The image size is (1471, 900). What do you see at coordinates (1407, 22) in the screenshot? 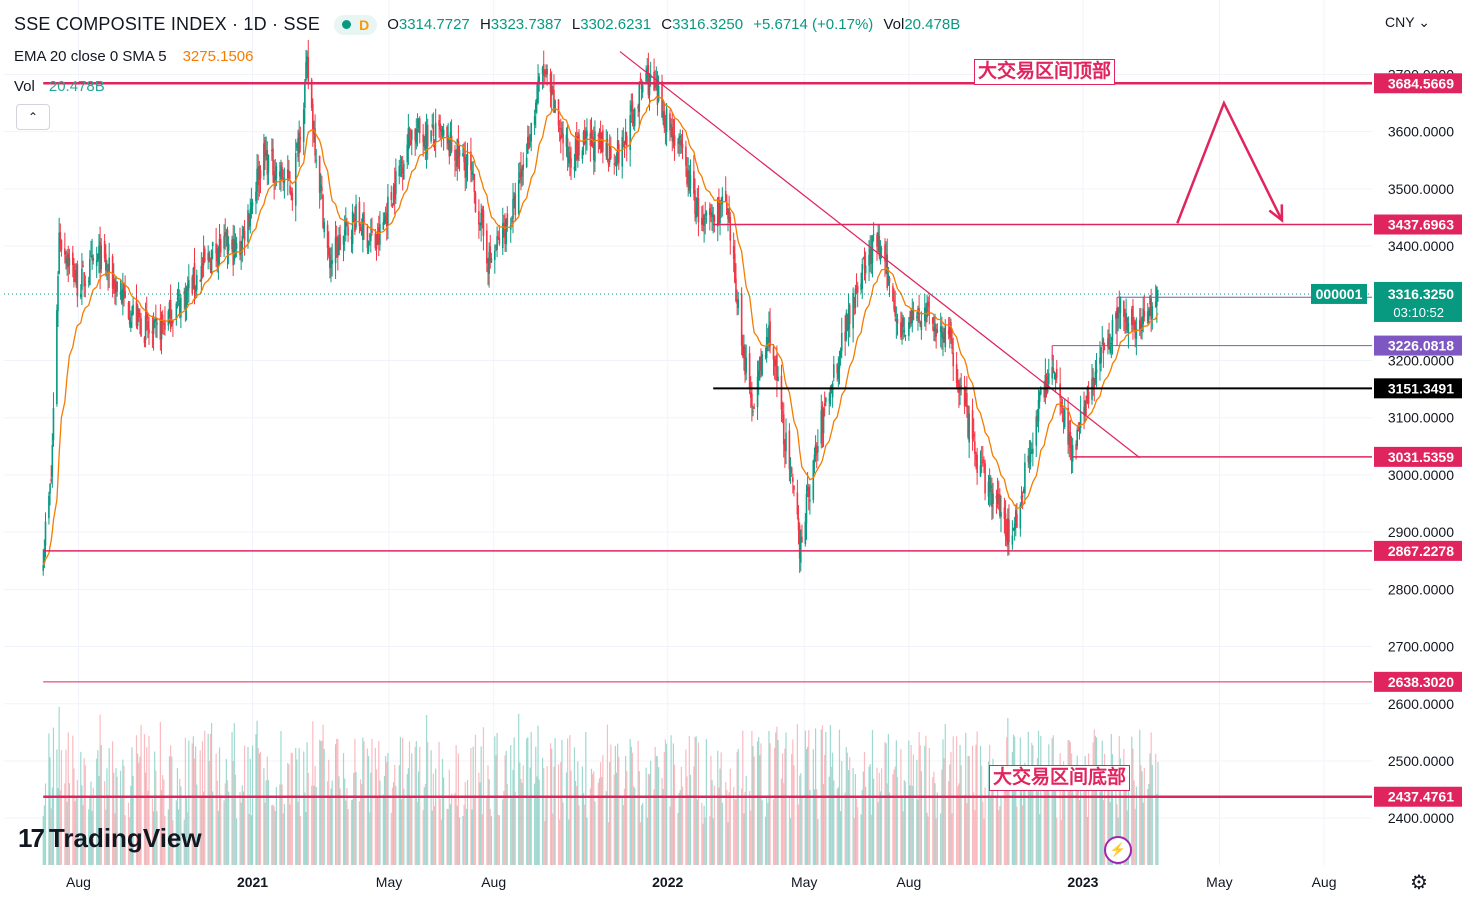
I see `currency-selector: CNY ⌄` at bounding box center [1407, 22].